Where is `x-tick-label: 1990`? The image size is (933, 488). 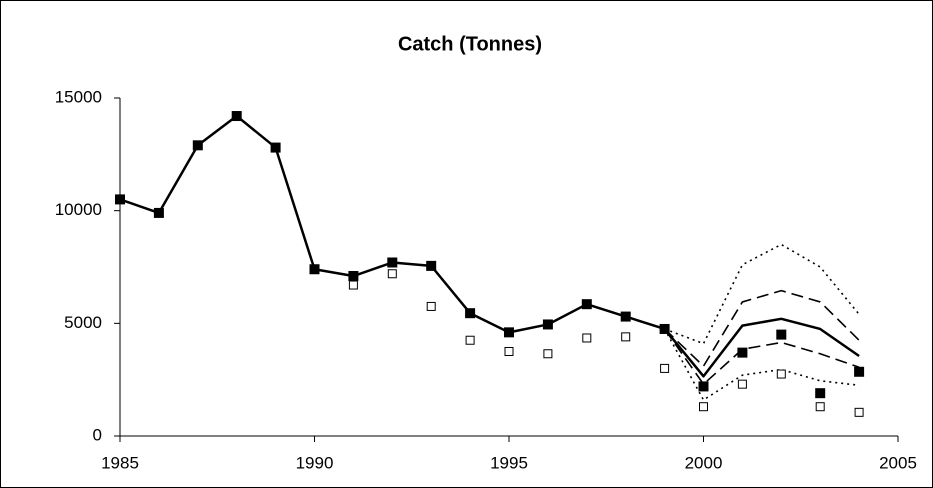
x-tick-label: 1990 is located at coordinates (315, 462).